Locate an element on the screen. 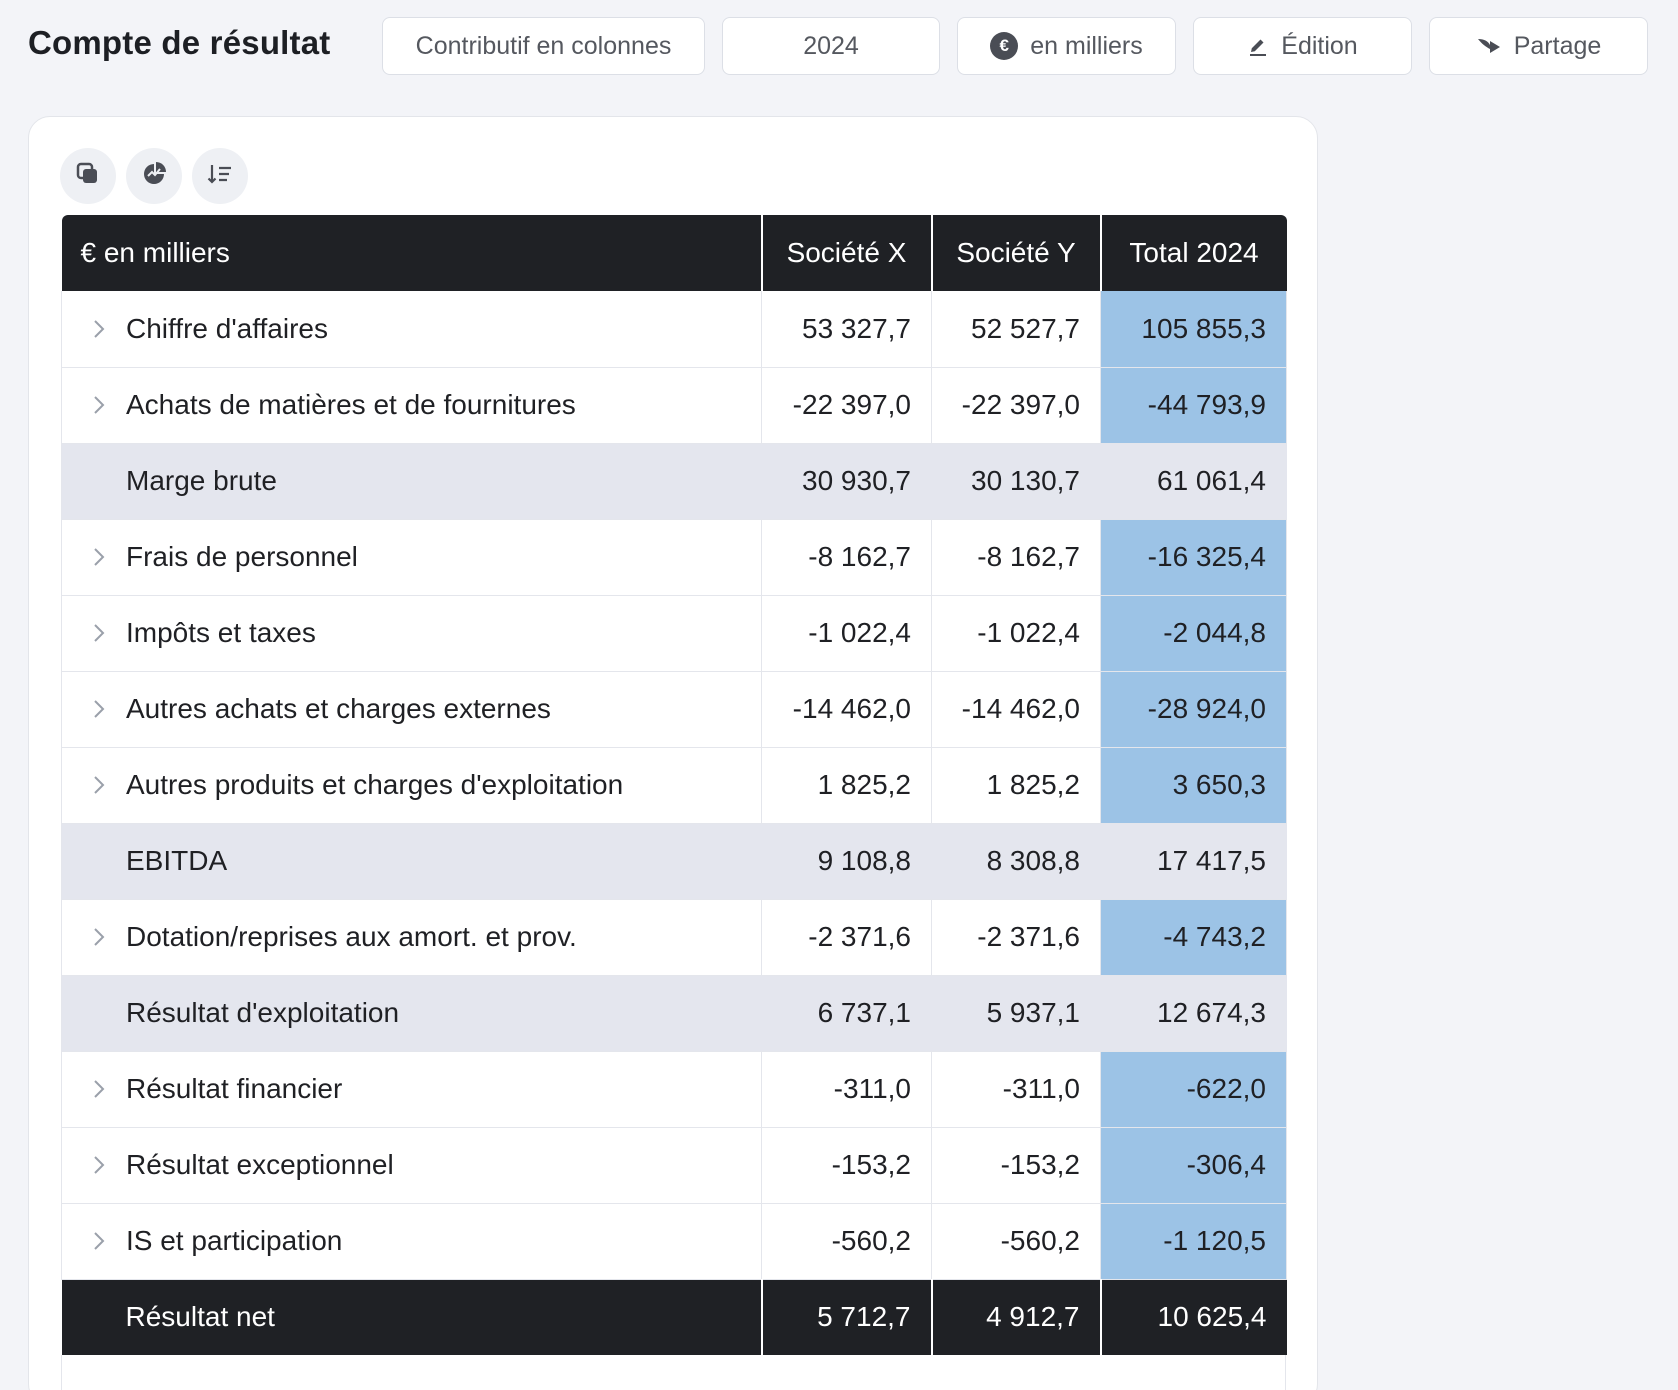 The image size is (1678, 1390). unit-label: en milliers is located at coordinates (1086, 45).